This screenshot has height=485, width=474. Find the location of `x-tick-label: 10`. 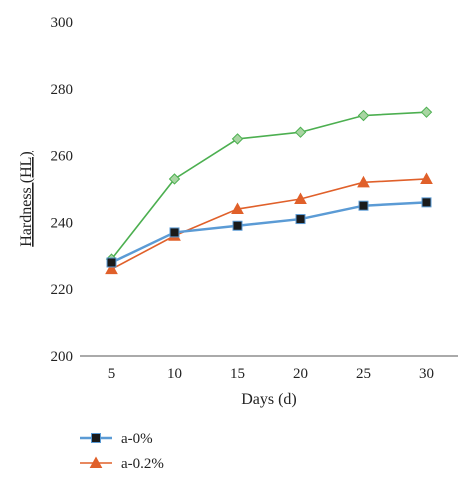

x-tick-label: 10 is located at coordinates (174, 374).